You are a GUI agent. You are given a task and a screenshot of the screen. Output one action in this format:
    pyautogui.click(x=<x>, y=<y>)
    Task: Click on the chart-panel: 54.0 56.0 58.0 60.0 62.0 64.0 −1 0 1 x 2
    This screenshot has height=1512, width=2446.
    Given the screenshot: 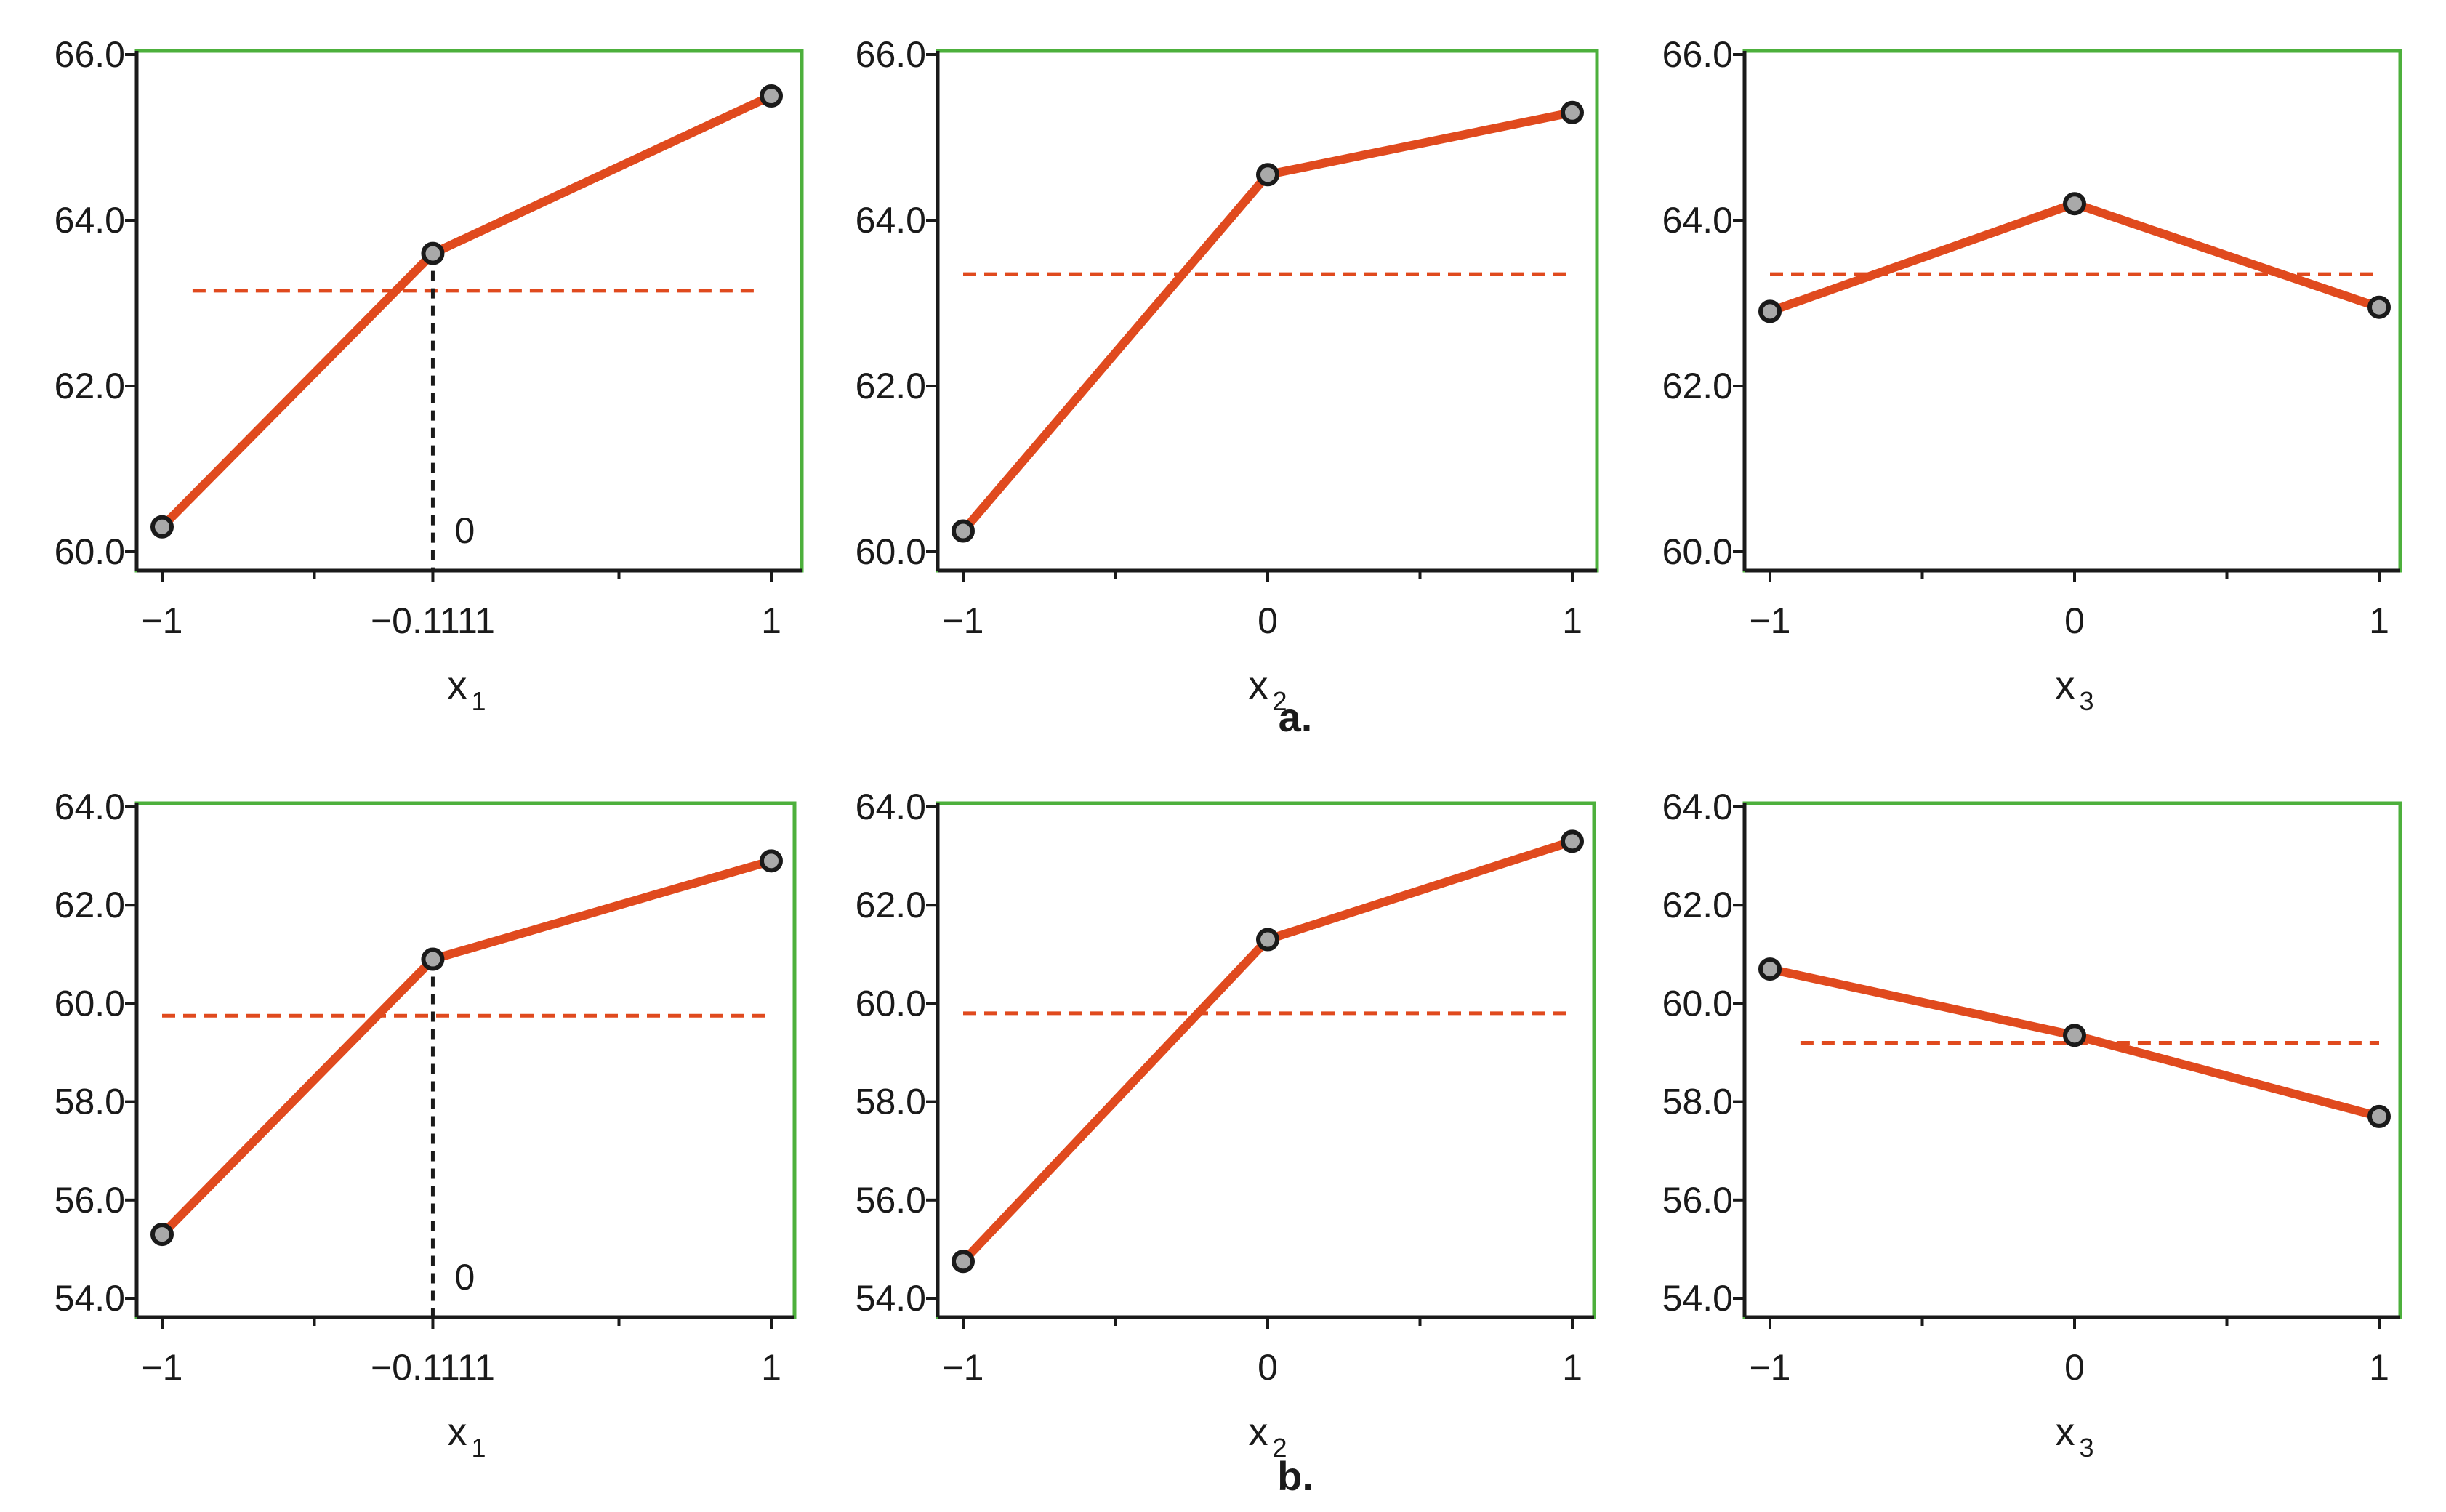 What is the action you would take?
    pyautogui.click(x=1226, y=1125)
    